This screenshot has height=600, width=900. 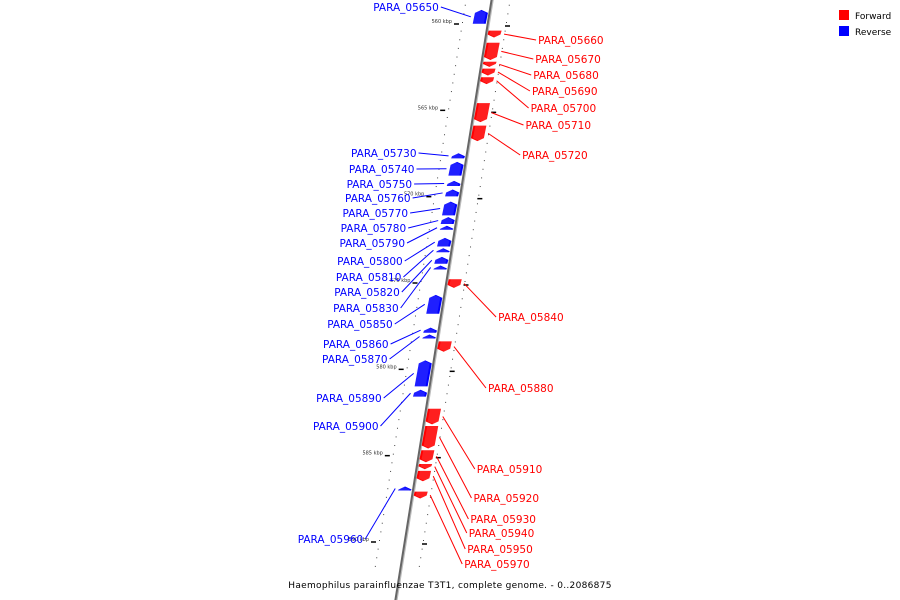 What do you see at coordinates (442, 22) in the screenshot?
I see `tick-label: 560 kbp` at bounding box center [442, 22].